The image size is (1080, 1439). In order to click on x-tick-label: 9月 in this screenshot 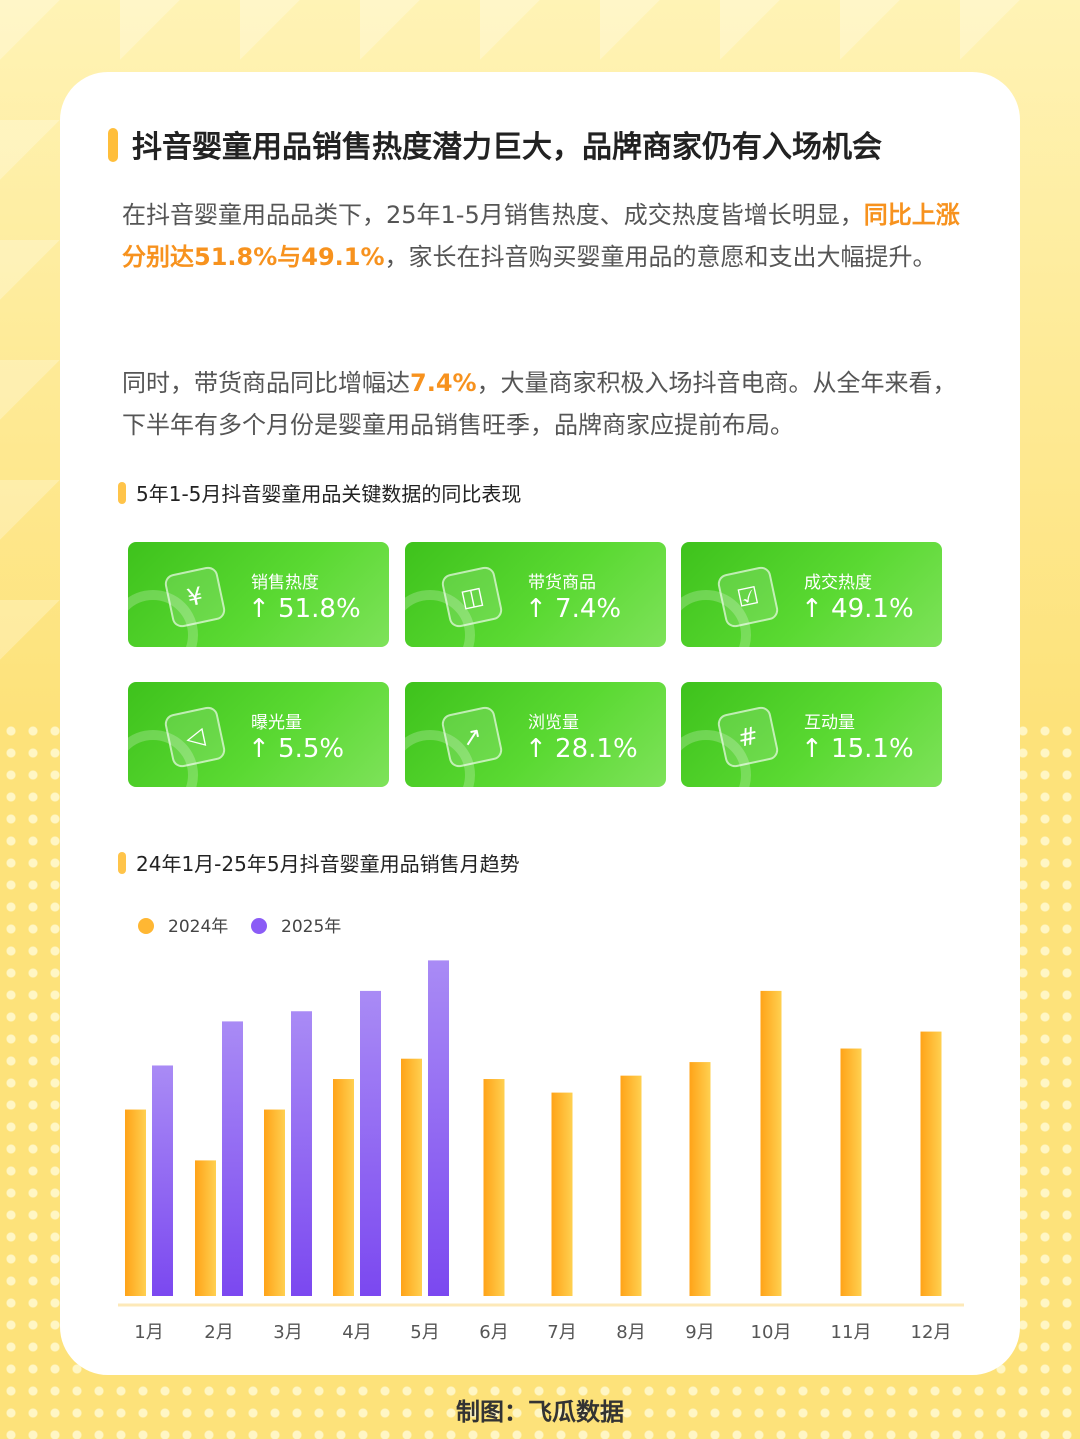, I will do `click(699, 1332)`.